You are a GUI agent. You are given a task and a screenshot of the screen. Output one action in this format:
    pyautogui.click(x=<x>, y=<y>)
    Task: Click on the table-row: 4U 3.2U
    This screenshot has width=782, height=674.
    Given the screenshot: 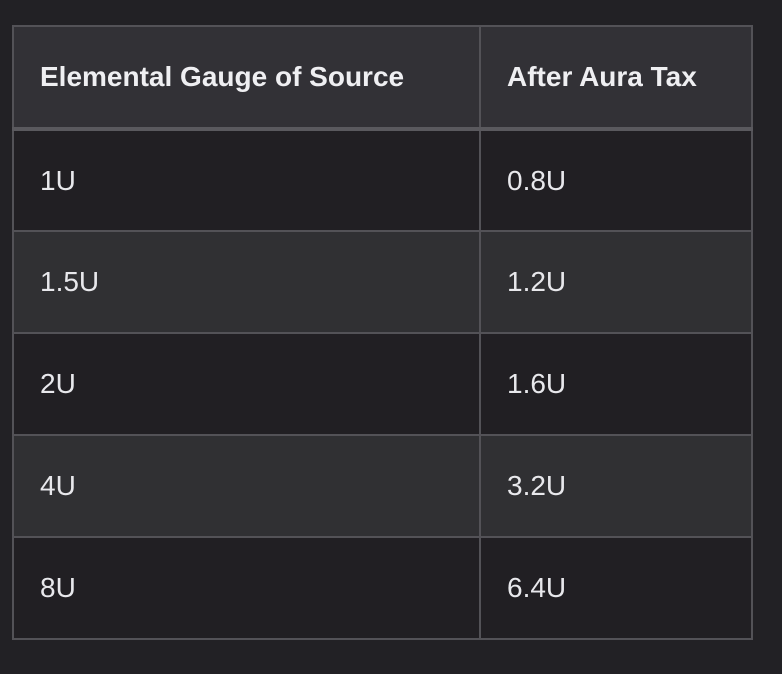 What is the action you would take?
    pyautogui.click(x=382, y=486)
    